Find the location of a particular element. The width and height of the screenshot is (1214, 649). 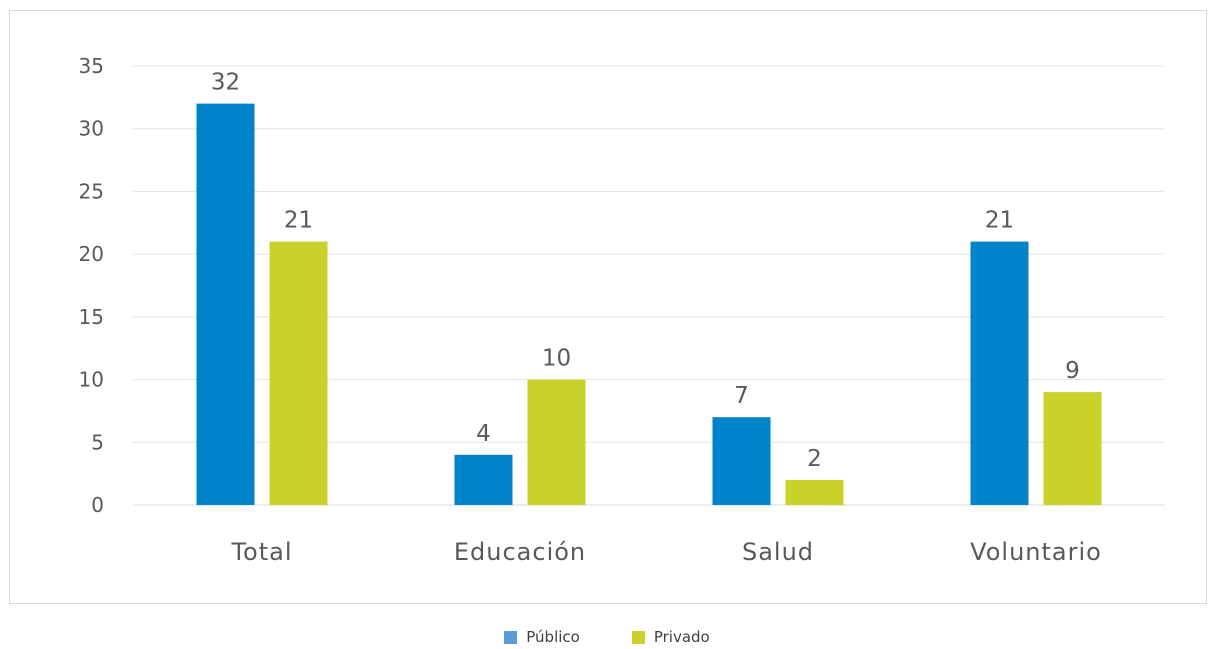

legend-item-privado: Privado is located at coordinates (670, 637).